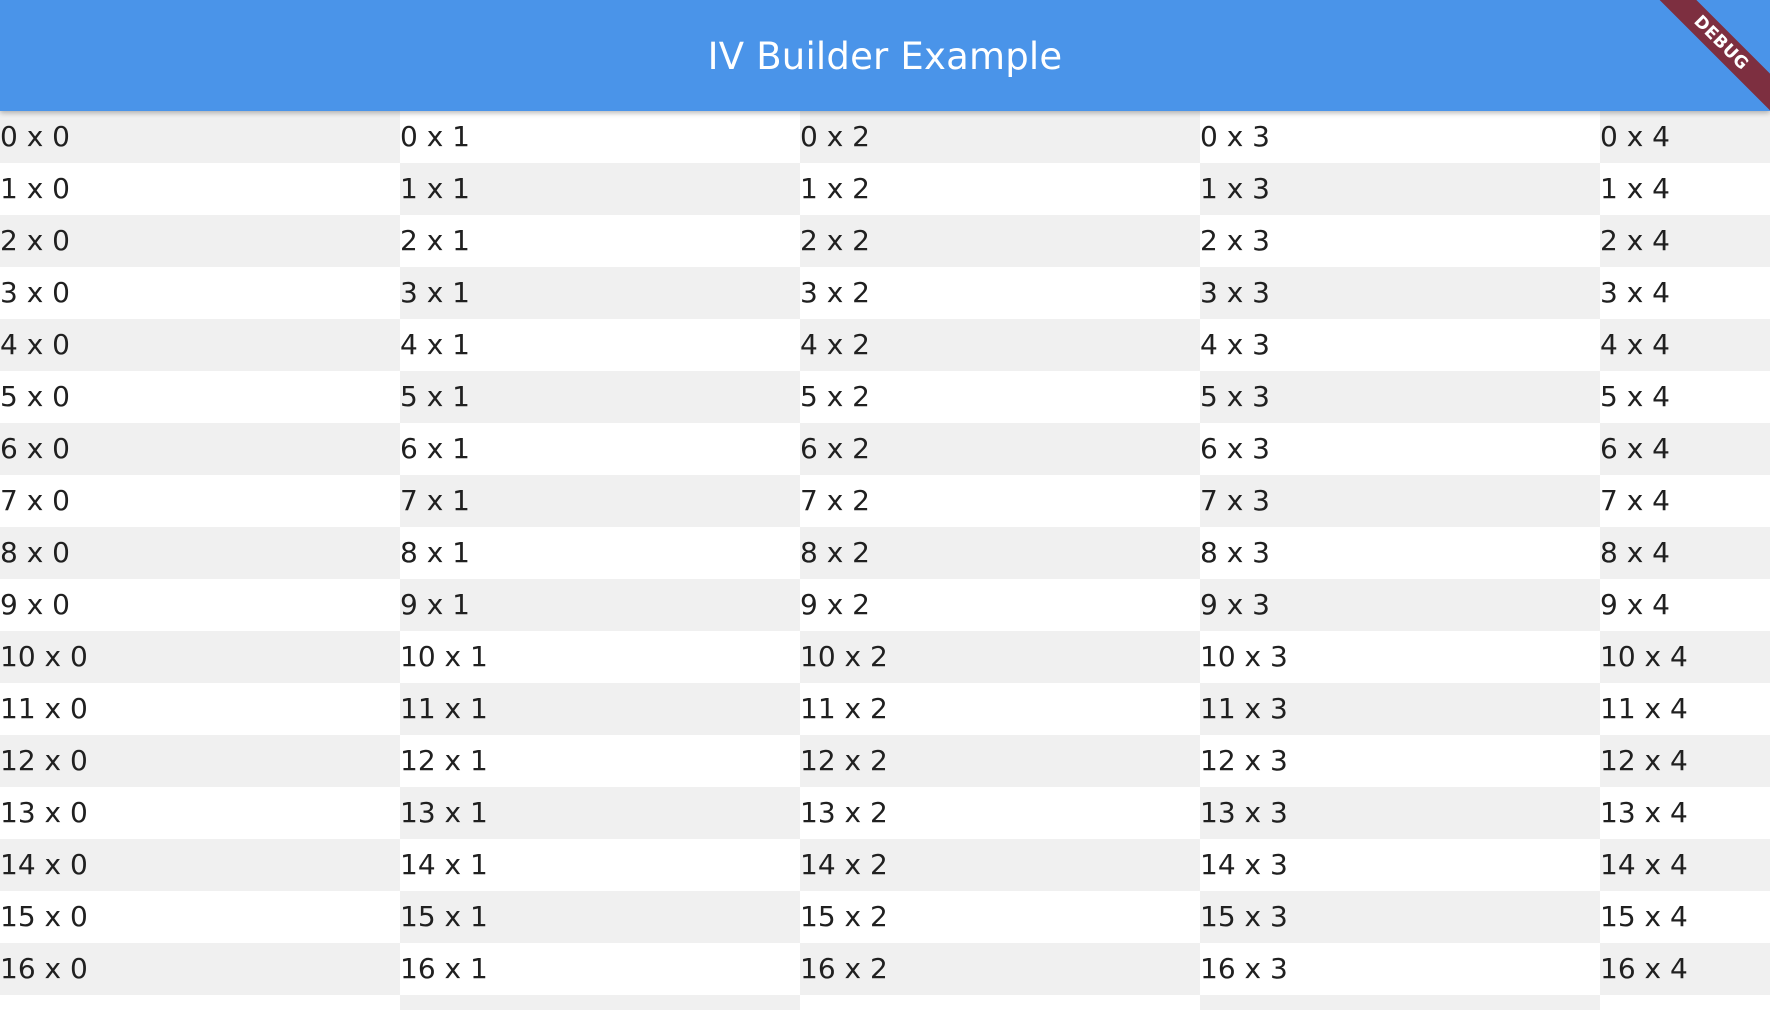 The width and height of the screenshot is (1770, 1010). Describe the element at coordinates (200, 865) in the screenshot. I see `grid-cell: 14 x 0` at that location.